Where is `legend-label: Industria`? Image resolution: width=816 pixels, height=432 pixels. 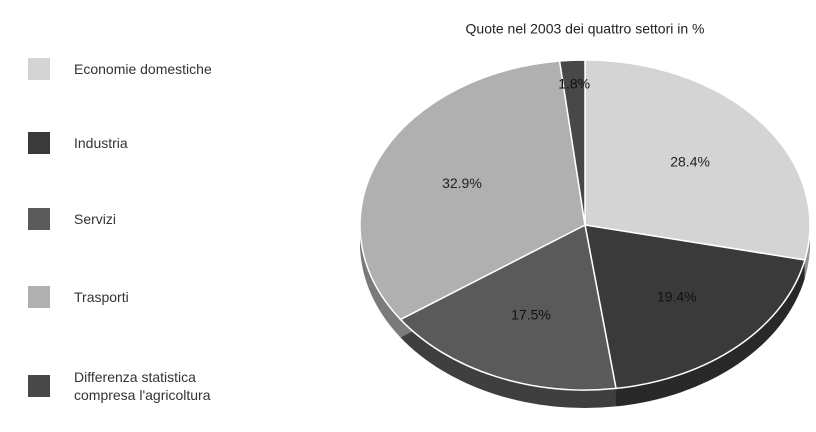
legend-label: Industria is located at coordinates (101, 143).